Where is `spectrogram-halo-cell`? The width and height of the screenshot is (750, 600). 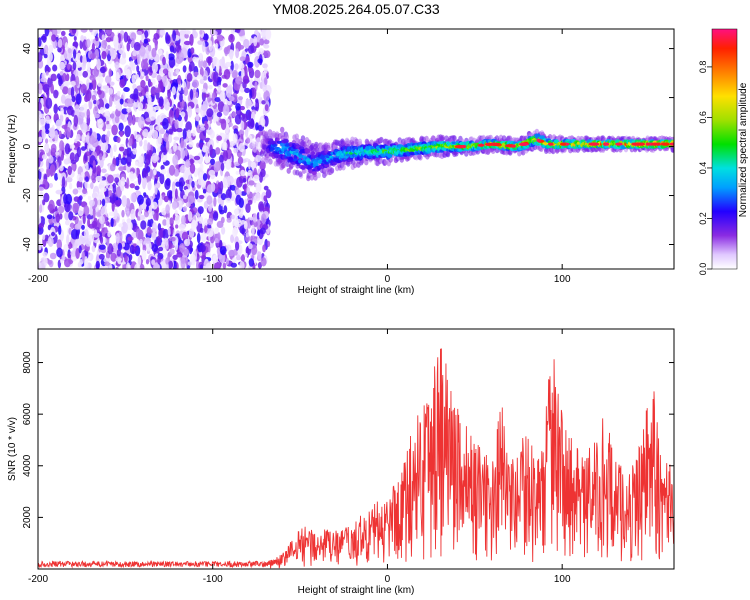
spectrogram-halo-cell is located at coordinates (296, 136).